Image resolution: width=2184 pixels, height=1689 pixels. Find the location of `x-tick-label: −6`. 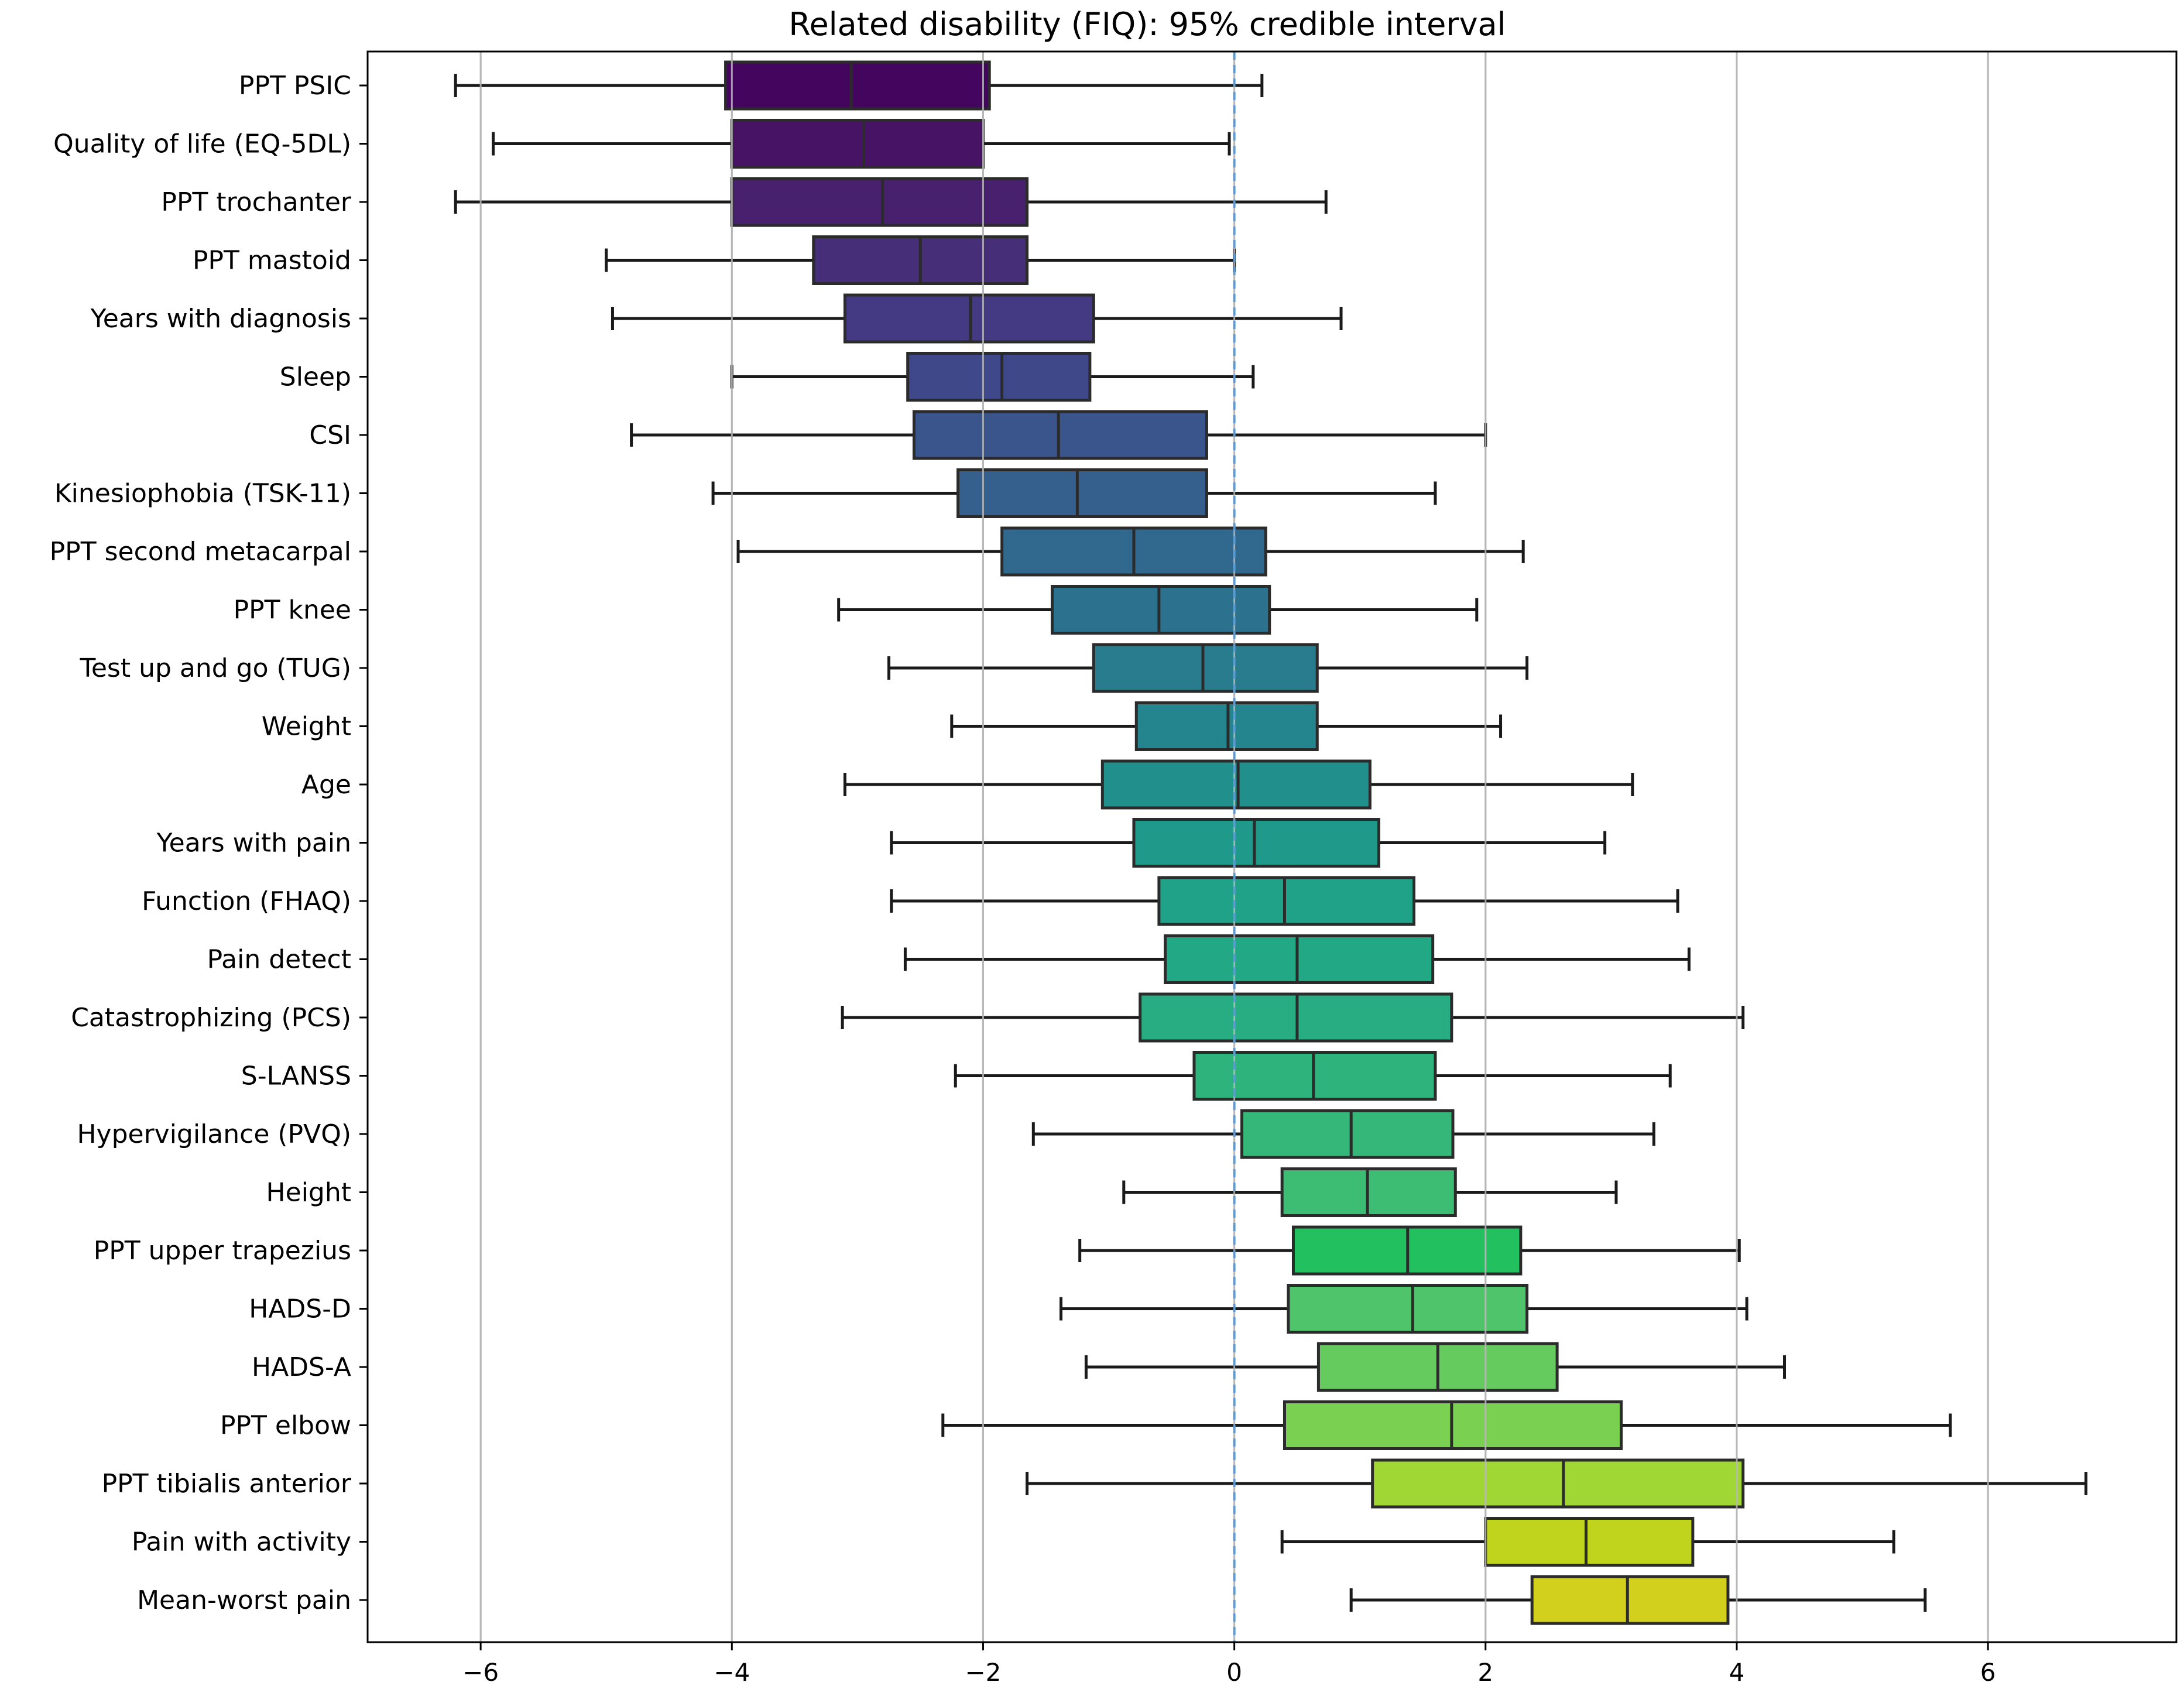

x-tick-label: −6 is located at coordinates (480, 1673).